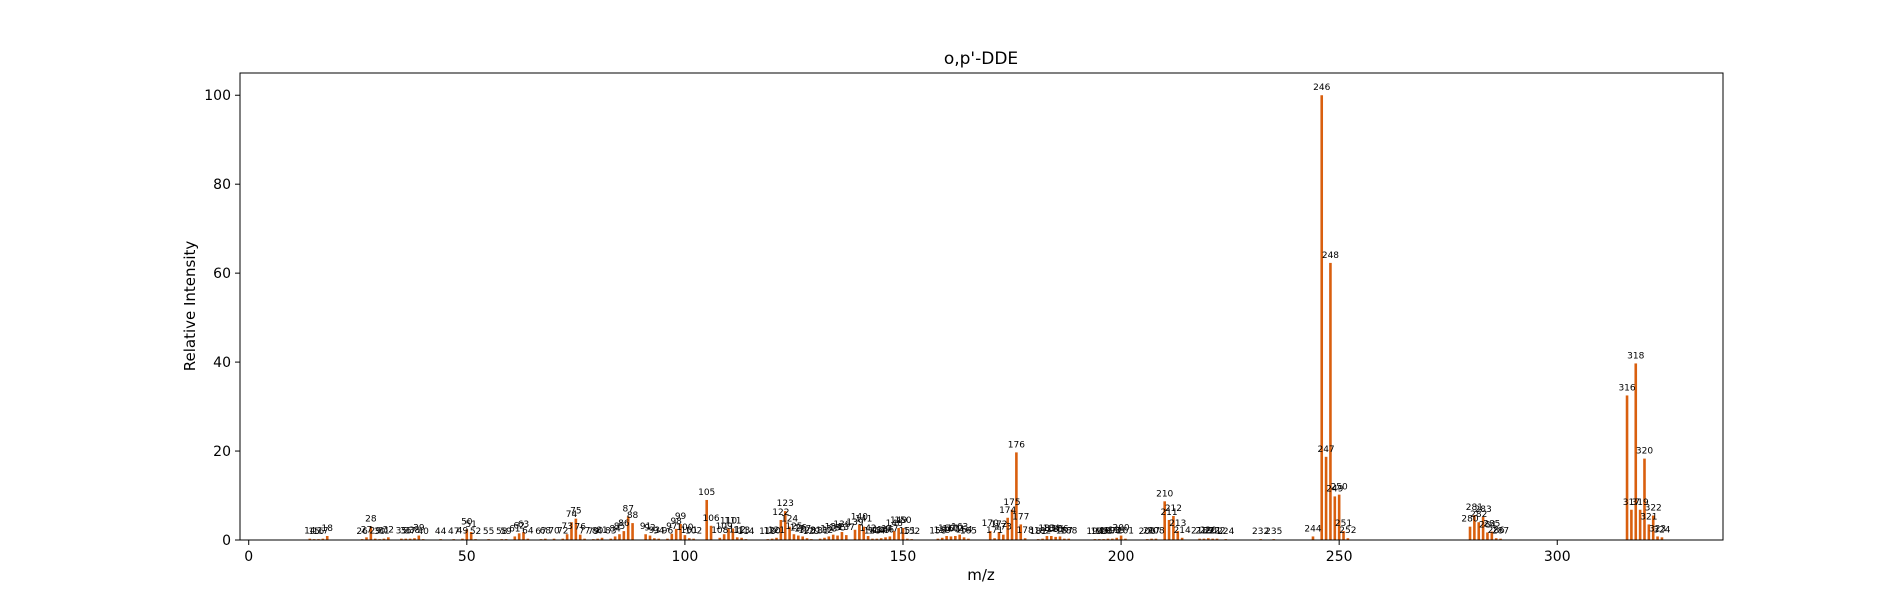 The width and height of the screenshot is (1900, 600). I want to click on peak-label-87: 87, so click(627, 509).